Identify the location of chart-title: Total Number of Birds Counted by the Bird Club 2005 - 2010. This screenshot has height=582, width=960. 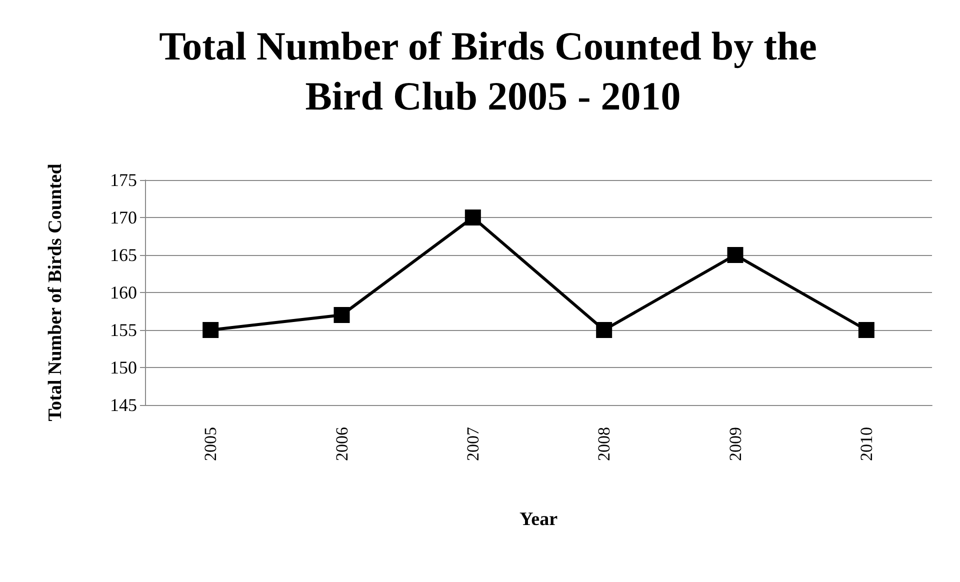
(493, 71).